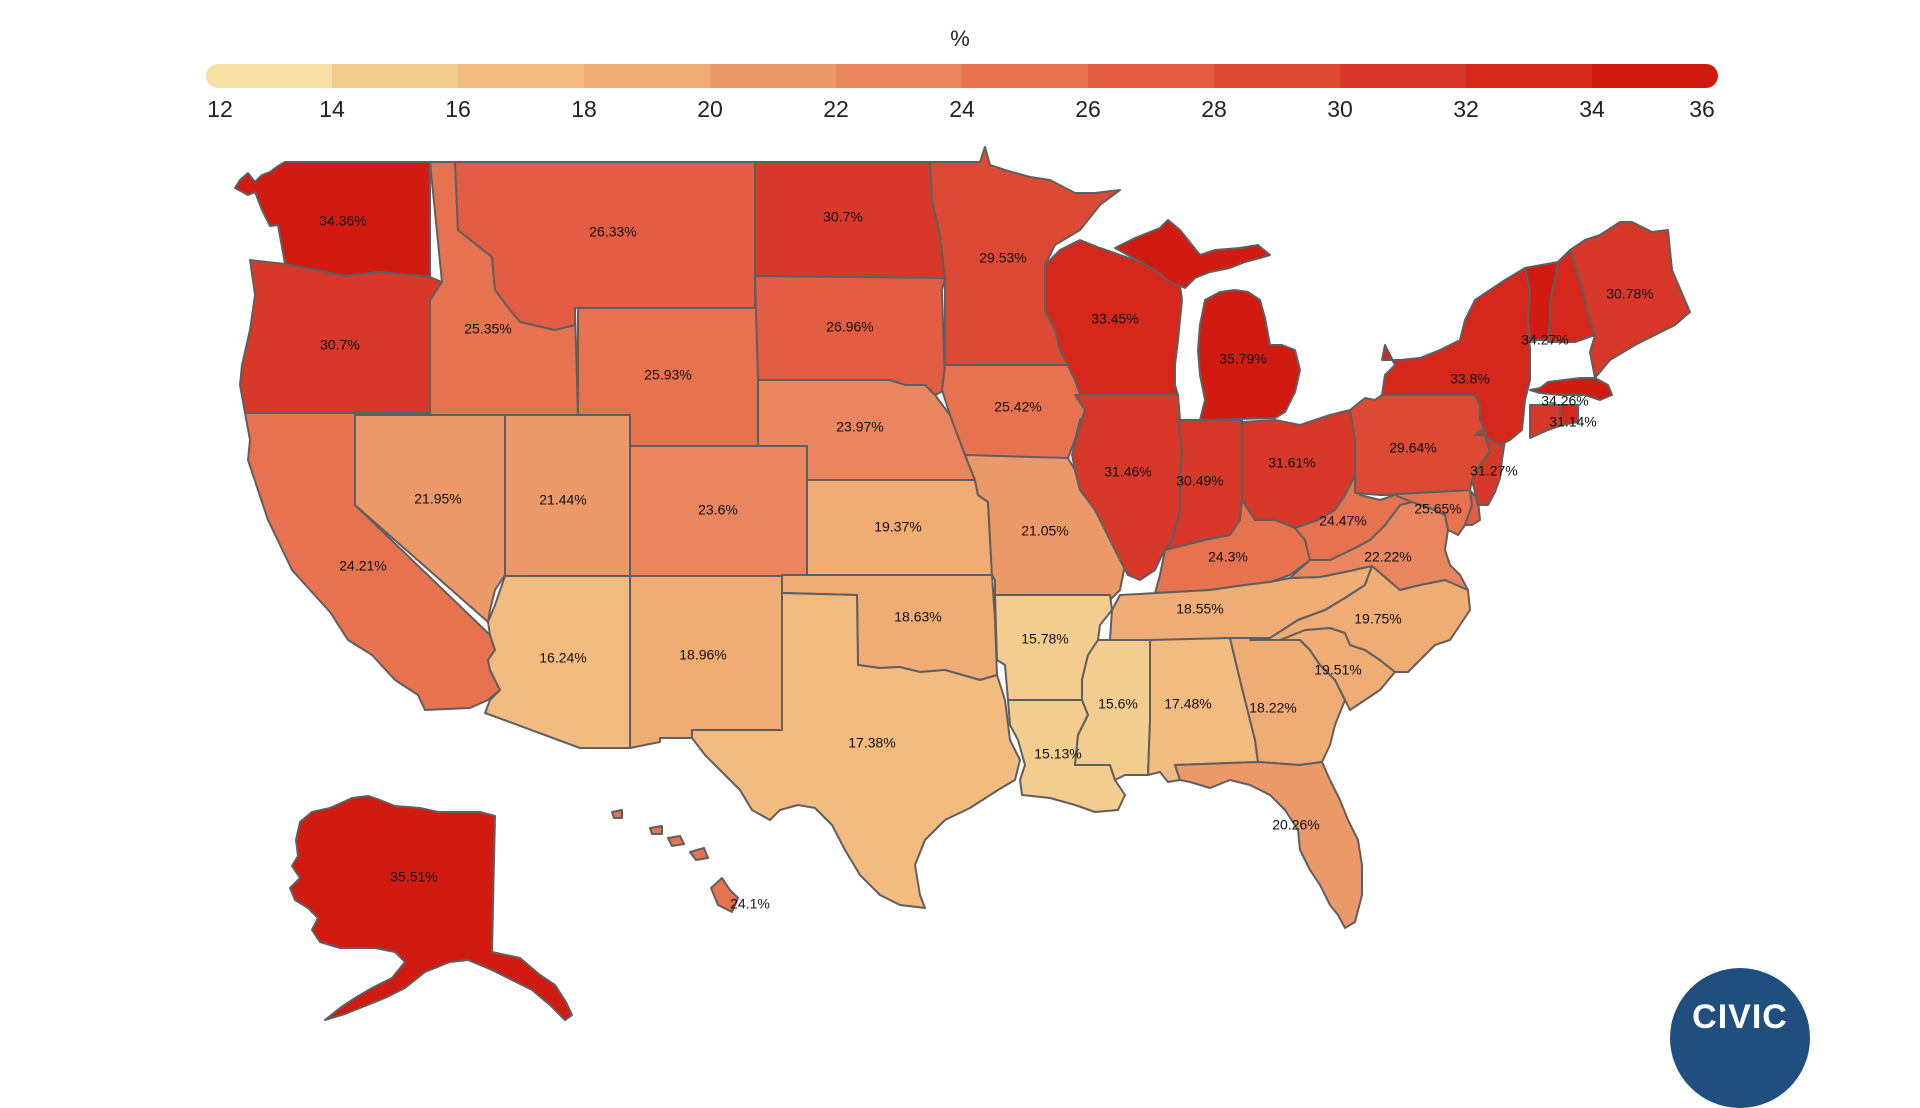 The width and height of the screenshot is (1920, 1108). Describe the element at coordinates (1207, 320) in the screenshot. I see `state-mi` at that location.